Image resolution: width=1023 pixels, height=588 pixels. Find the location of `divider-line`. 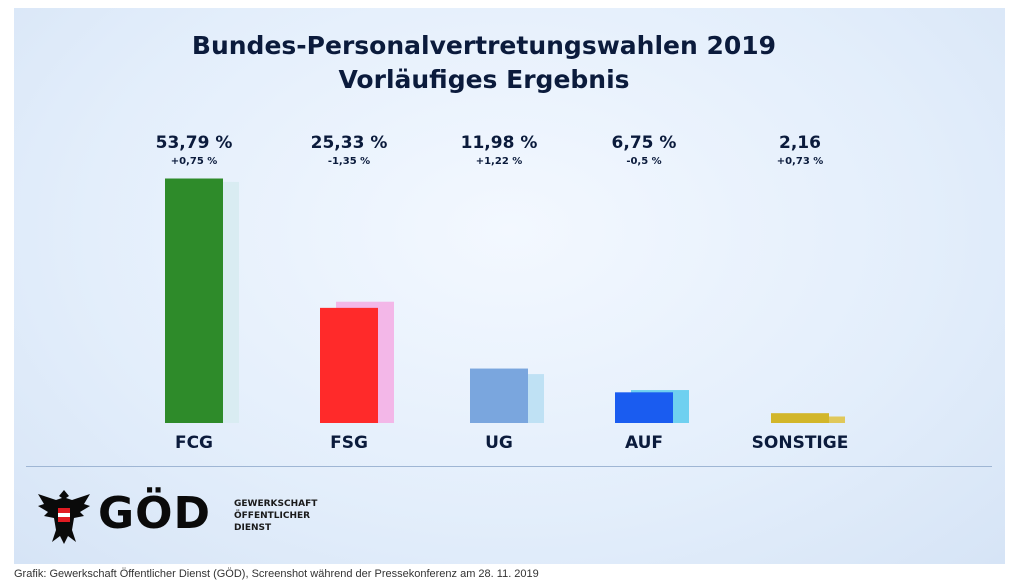

divider-line is located at coordinates (509, 466).